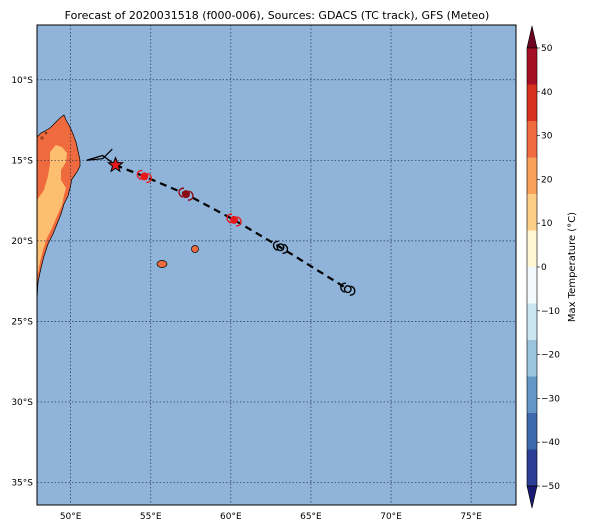 The image size is (591, 529). What do you see at coordinates (71, 517) in the screenshot?
I see `longitude-label: 50°E` at bounding box center [71, 517].